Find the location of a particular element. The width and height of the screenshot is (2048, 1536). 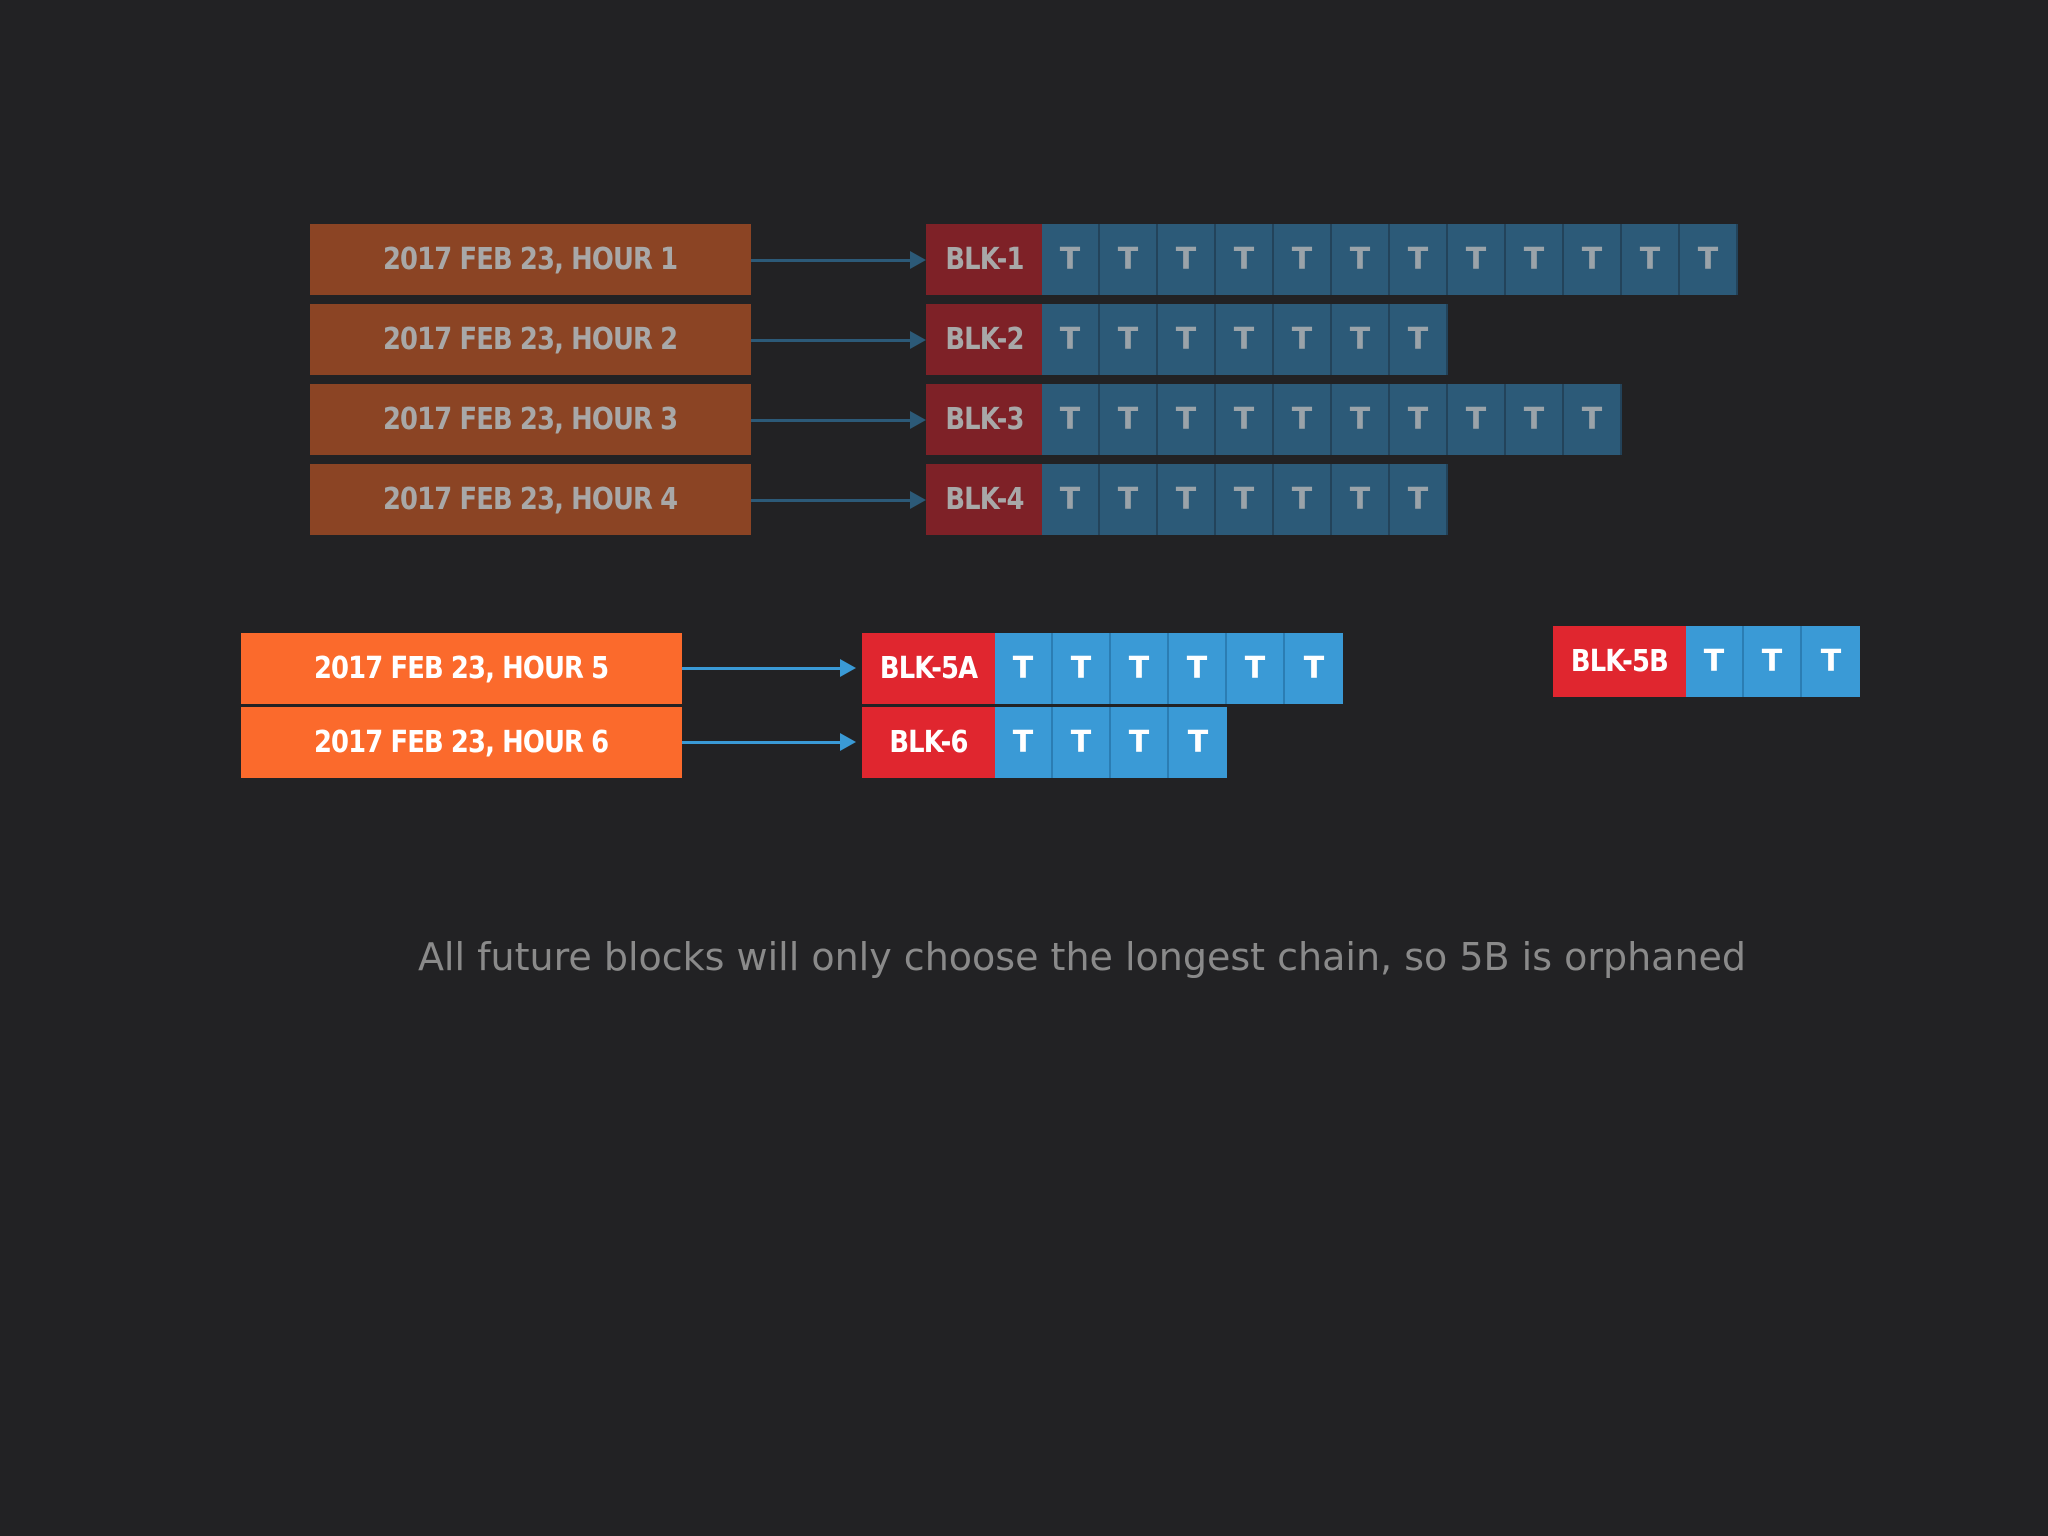

block-blk-6: BLK-6 is located at coordinates (928, 742).